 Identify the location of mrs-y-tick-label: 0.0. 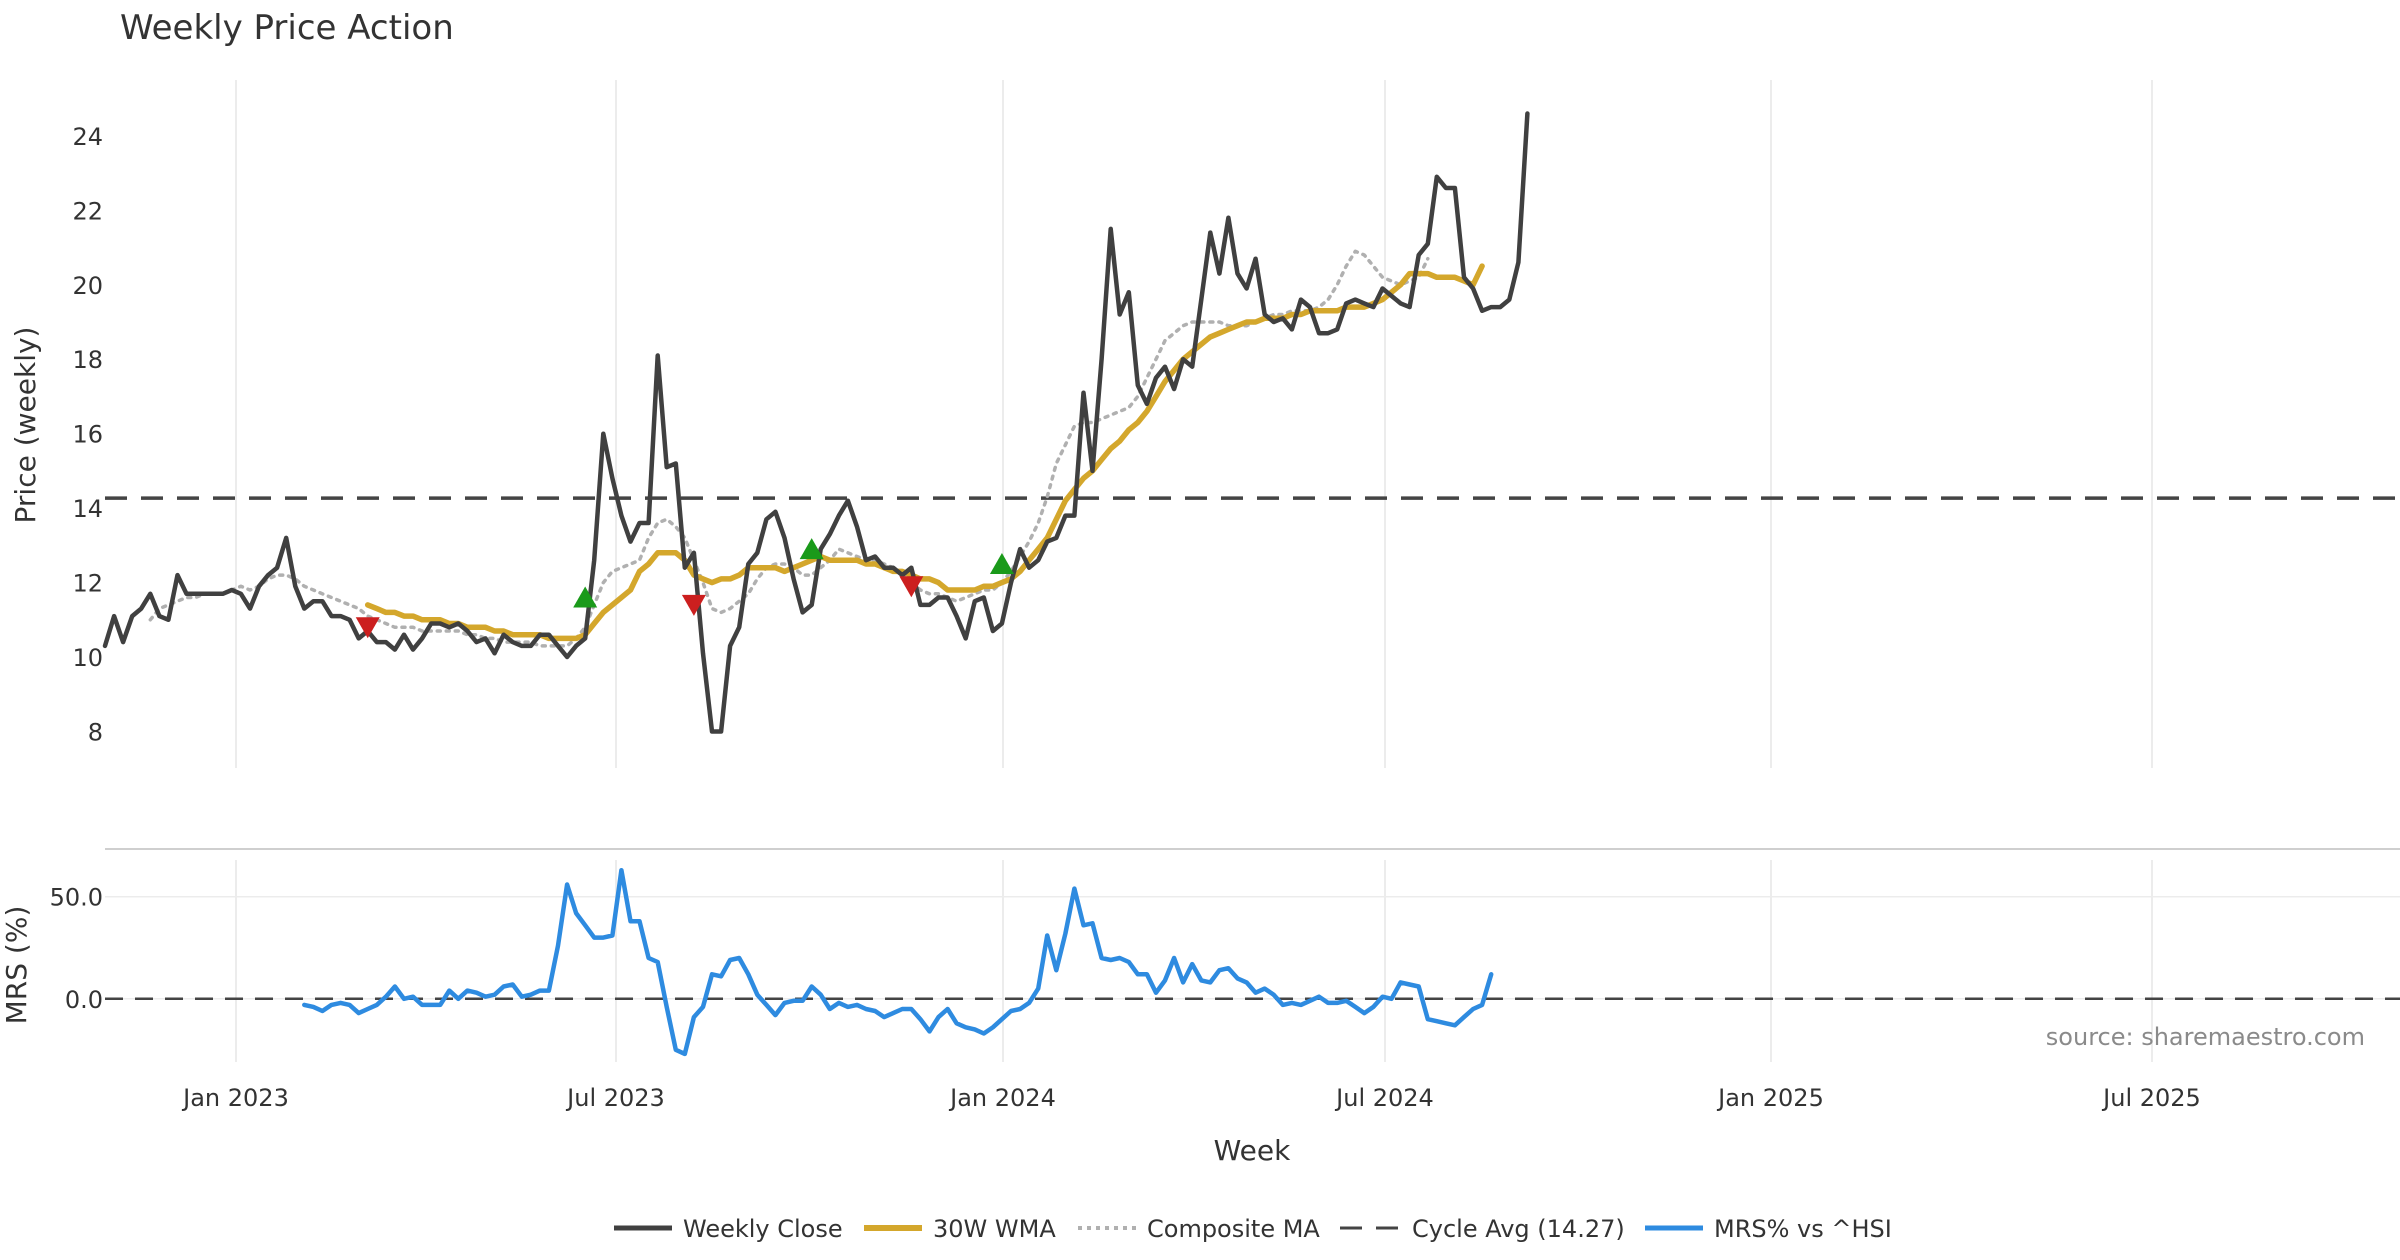
(84, 1000).